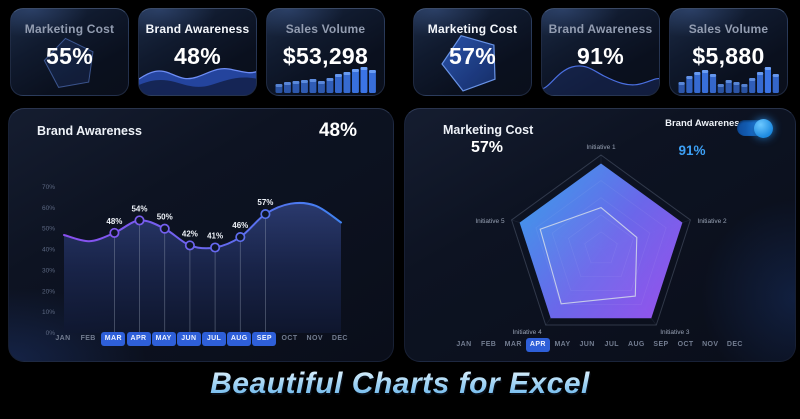  I want to click on panel-current-value: 48%, so click(337, 130).